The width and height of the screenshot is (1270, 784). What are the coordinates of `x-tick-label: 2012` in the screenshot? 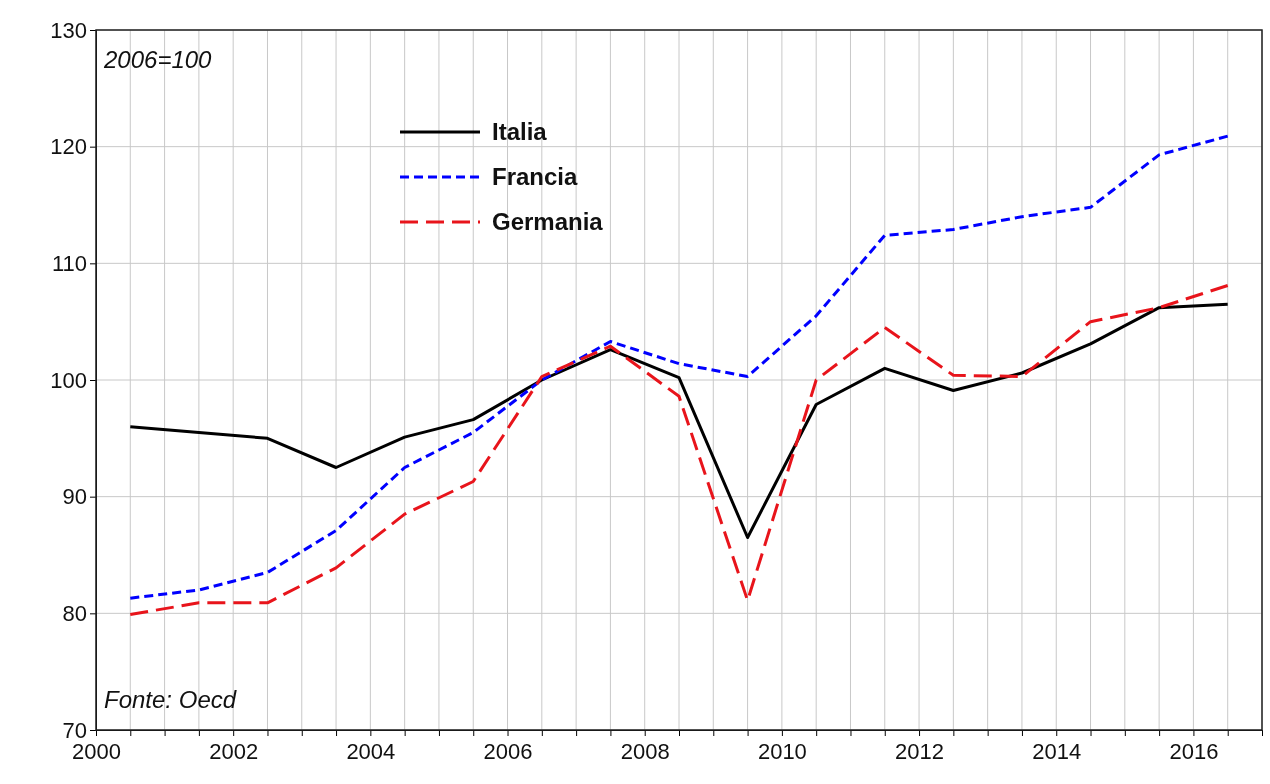 It's located at (920, 751).